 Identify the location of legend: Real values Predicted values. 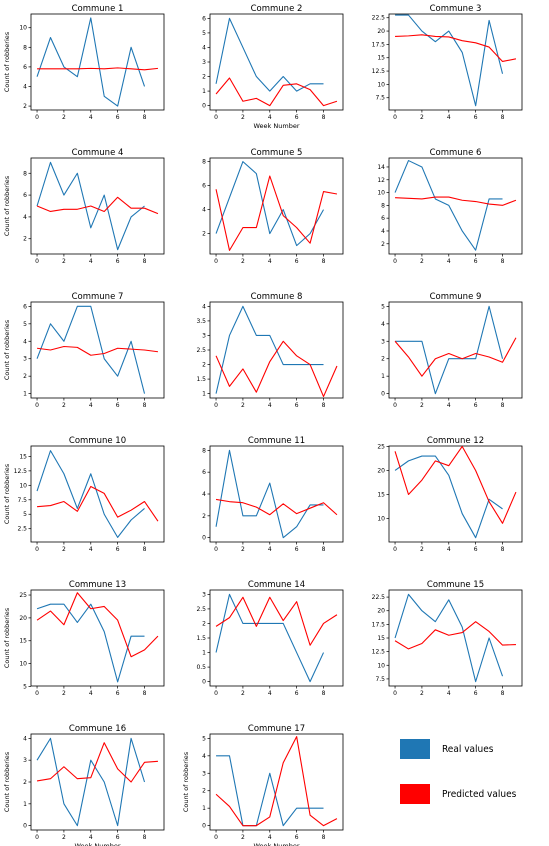
(470, 788).